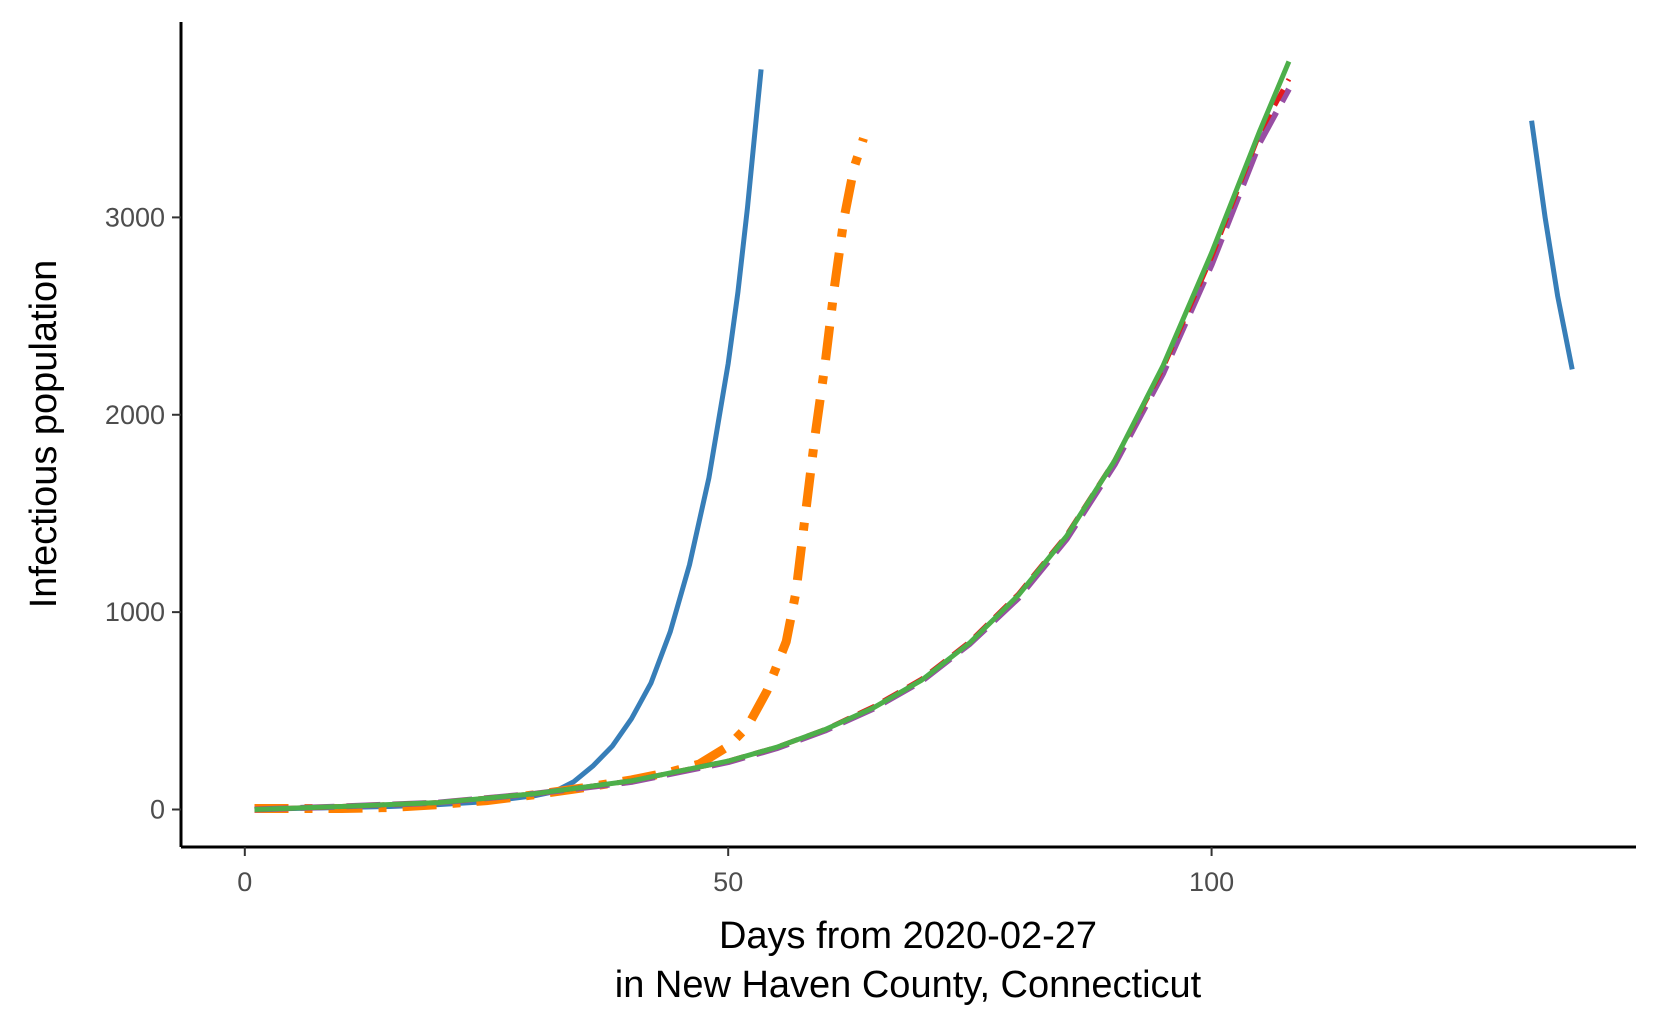 The height and width of the screenshot is (1025, 1659). I want to click on x-axis-title-line2: in New Haven County, Connecticut, so click(908, 985).